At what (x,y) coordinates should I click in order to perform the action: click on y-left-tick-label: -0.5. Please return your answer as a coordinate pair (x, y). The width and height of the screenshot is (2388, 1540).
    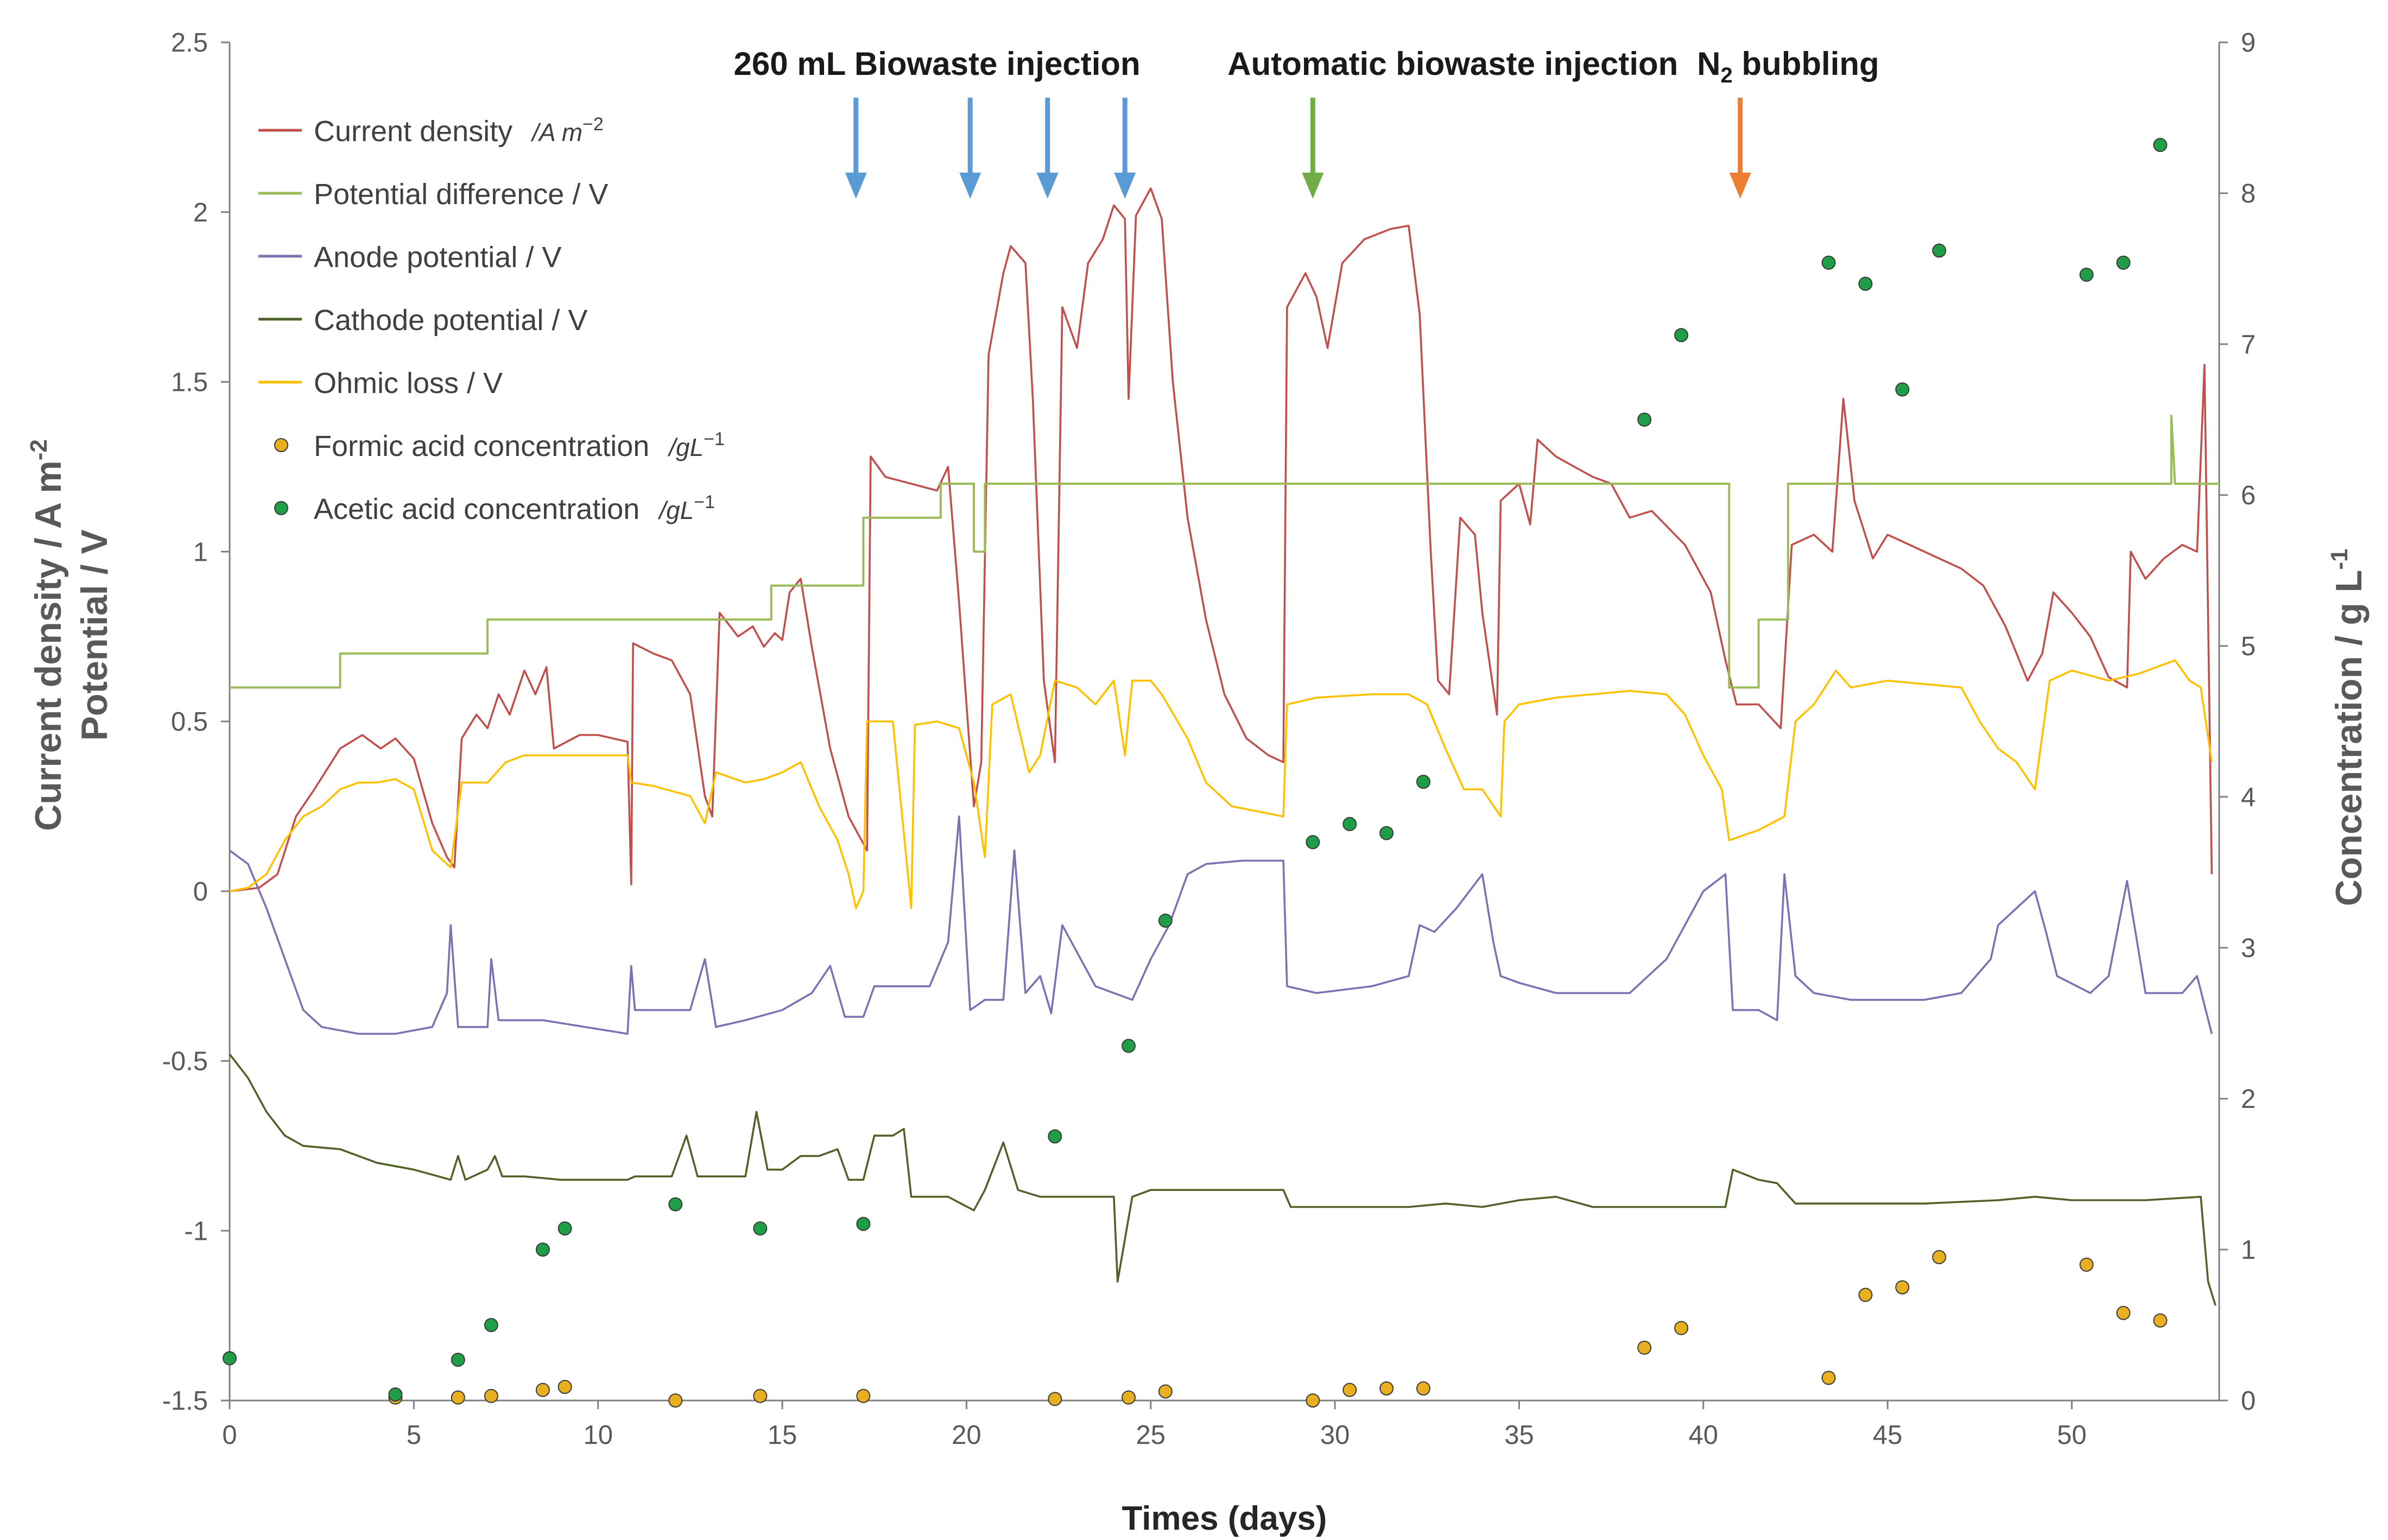
    Looking at the image, I should click on (185, 1061).